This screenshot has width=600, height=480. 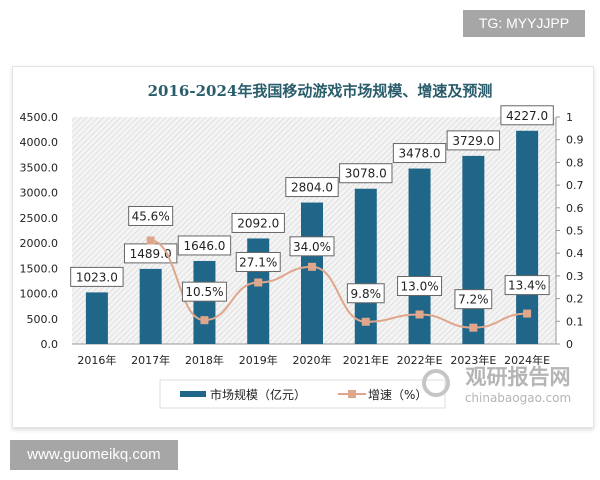 I want to click on y-right-tick: 0.1, so click(x=575, y=321).